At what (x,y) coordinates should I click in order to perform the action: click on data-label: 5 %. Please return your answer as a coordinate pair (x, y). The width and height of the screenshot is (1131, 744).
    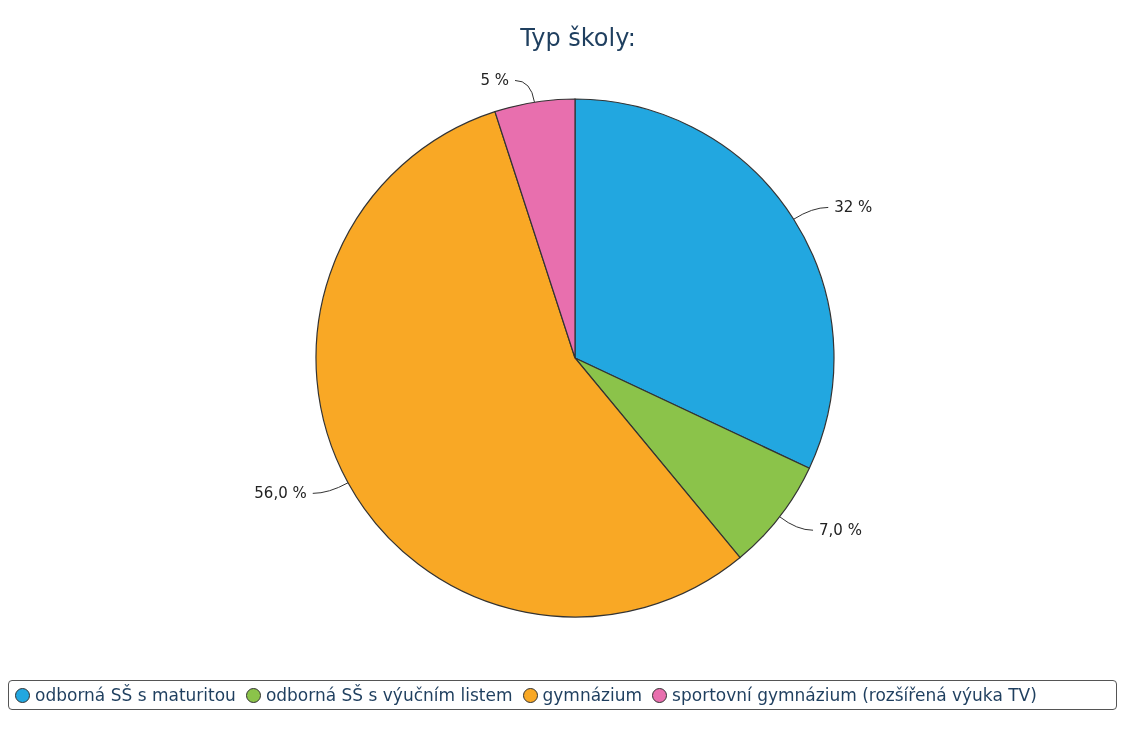
    Looking at the image, I should click on (495, 80).